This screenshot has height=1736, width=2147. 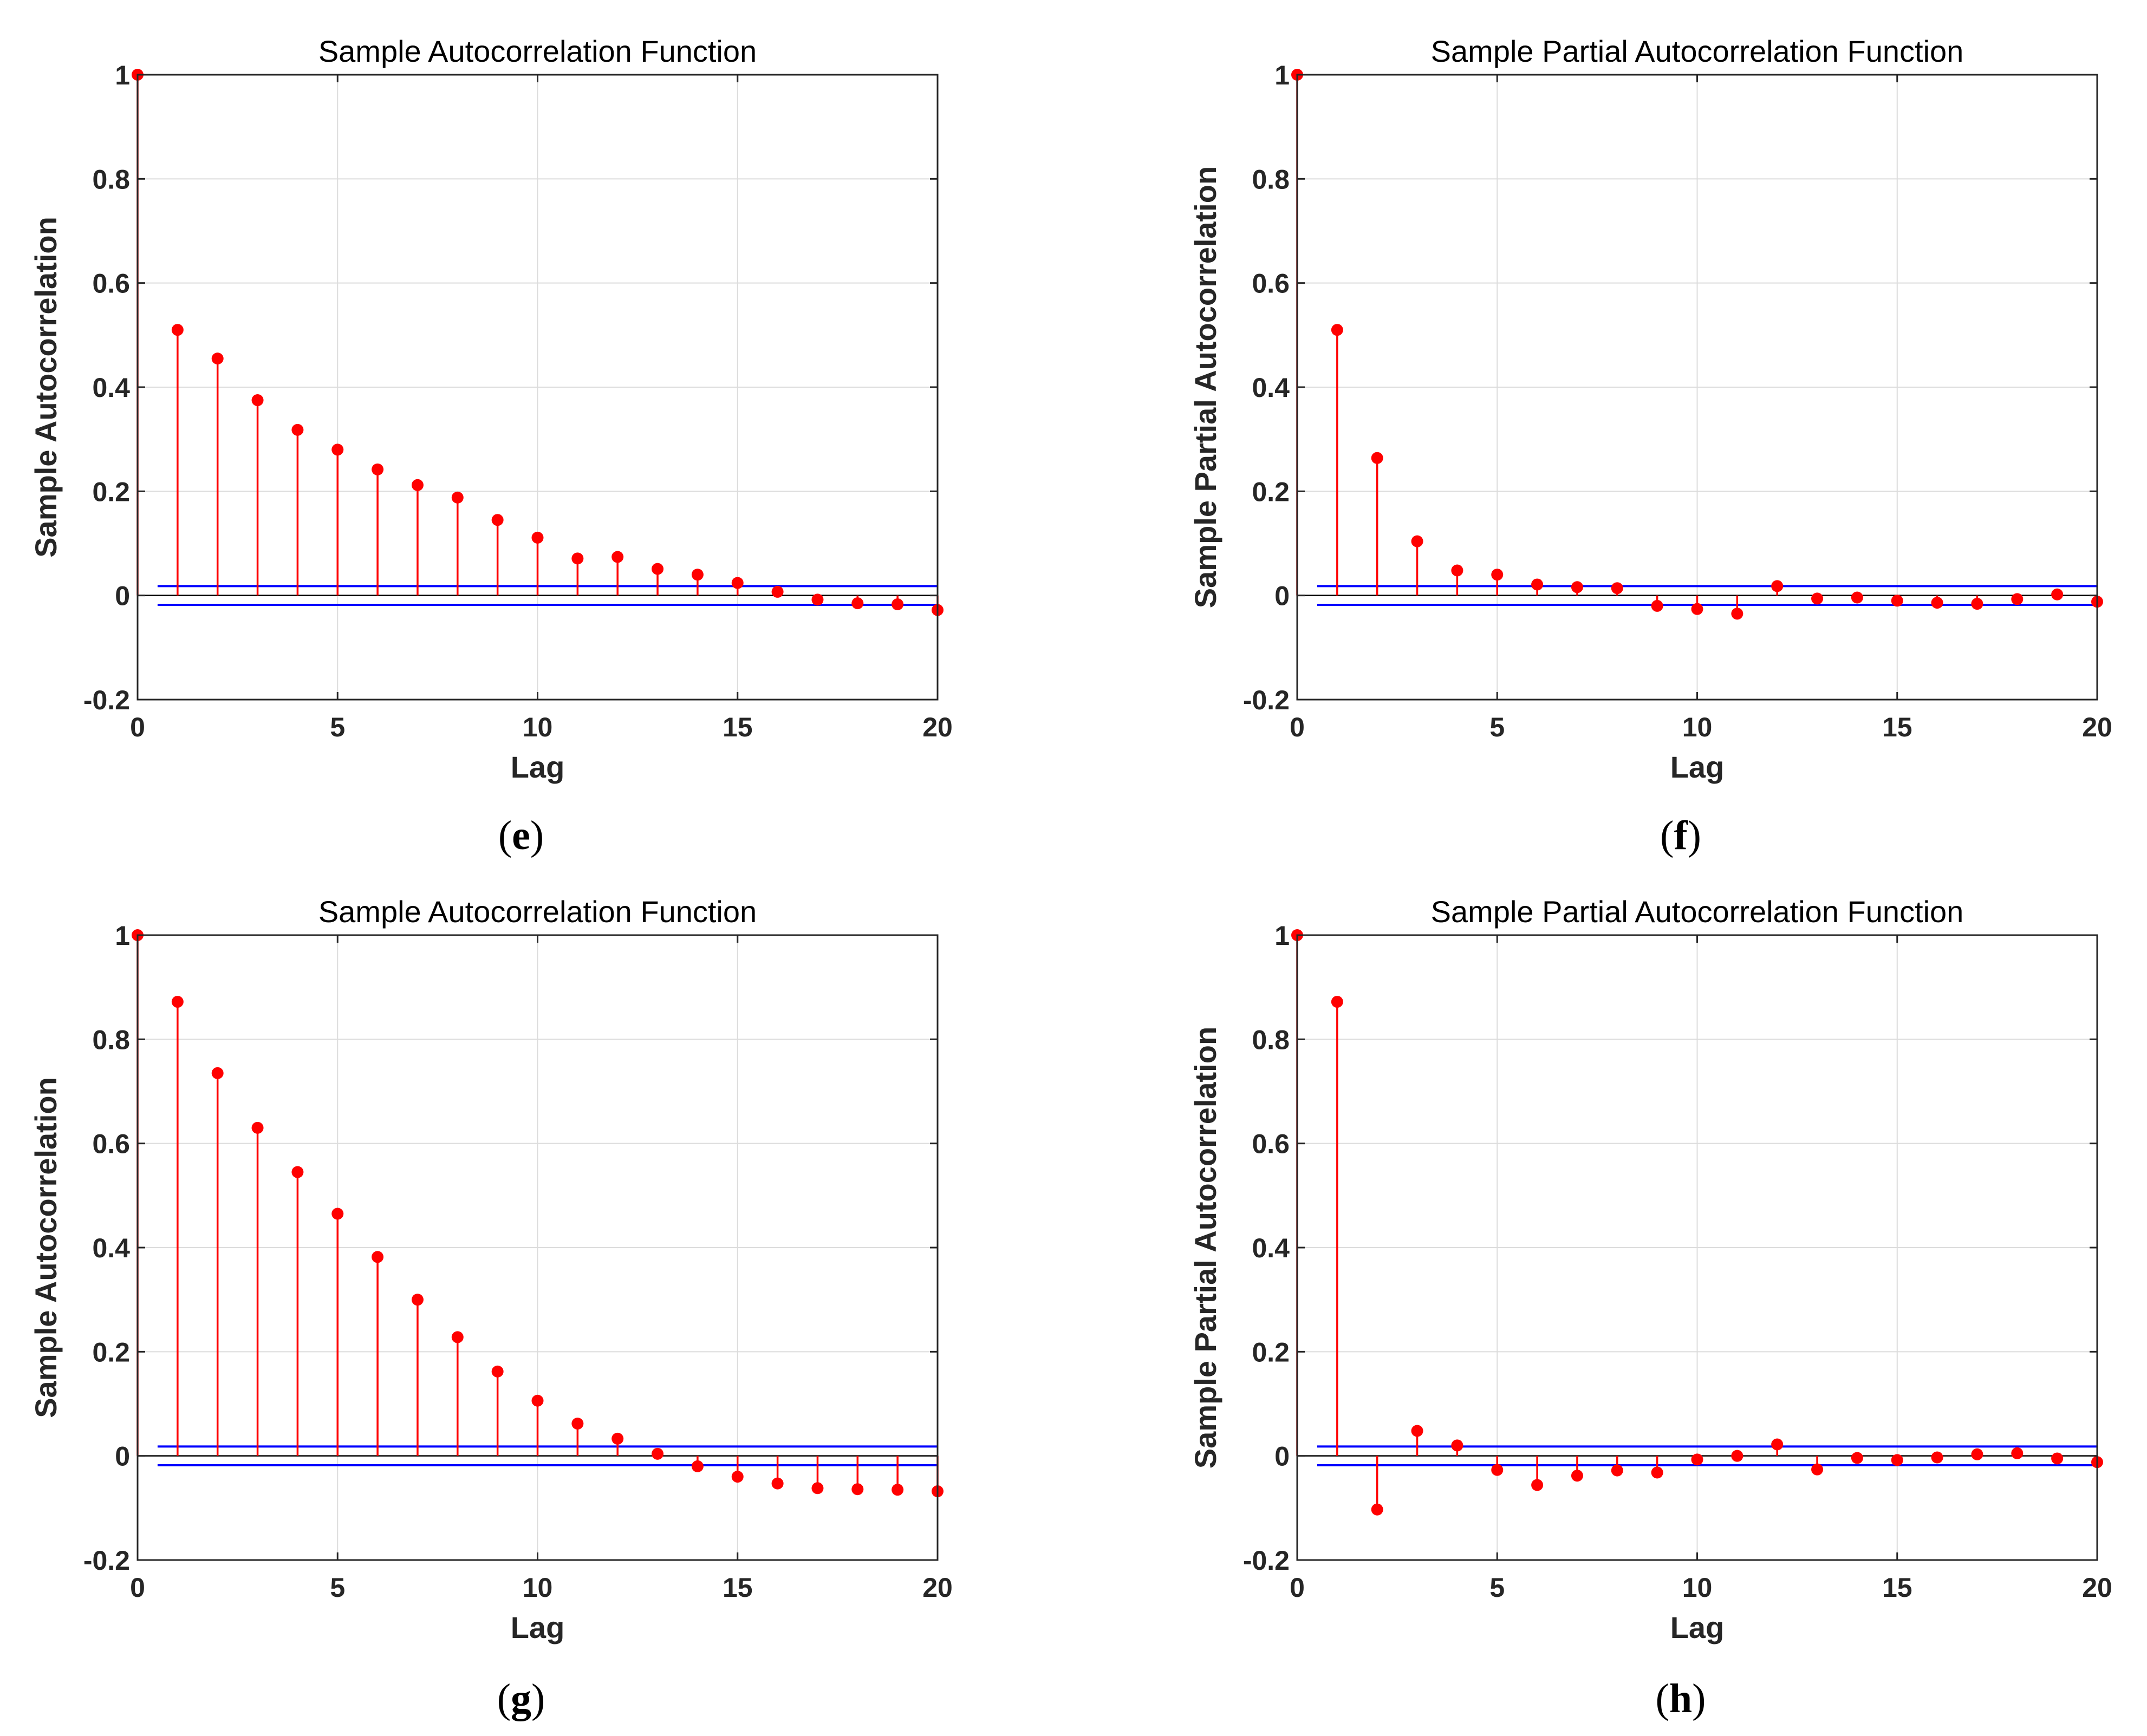 What do you see at coordinates (537, 912) in the screenshot?
I see `chart-title: Sample Autocorrelation Function` at bounding box center [537, 912].